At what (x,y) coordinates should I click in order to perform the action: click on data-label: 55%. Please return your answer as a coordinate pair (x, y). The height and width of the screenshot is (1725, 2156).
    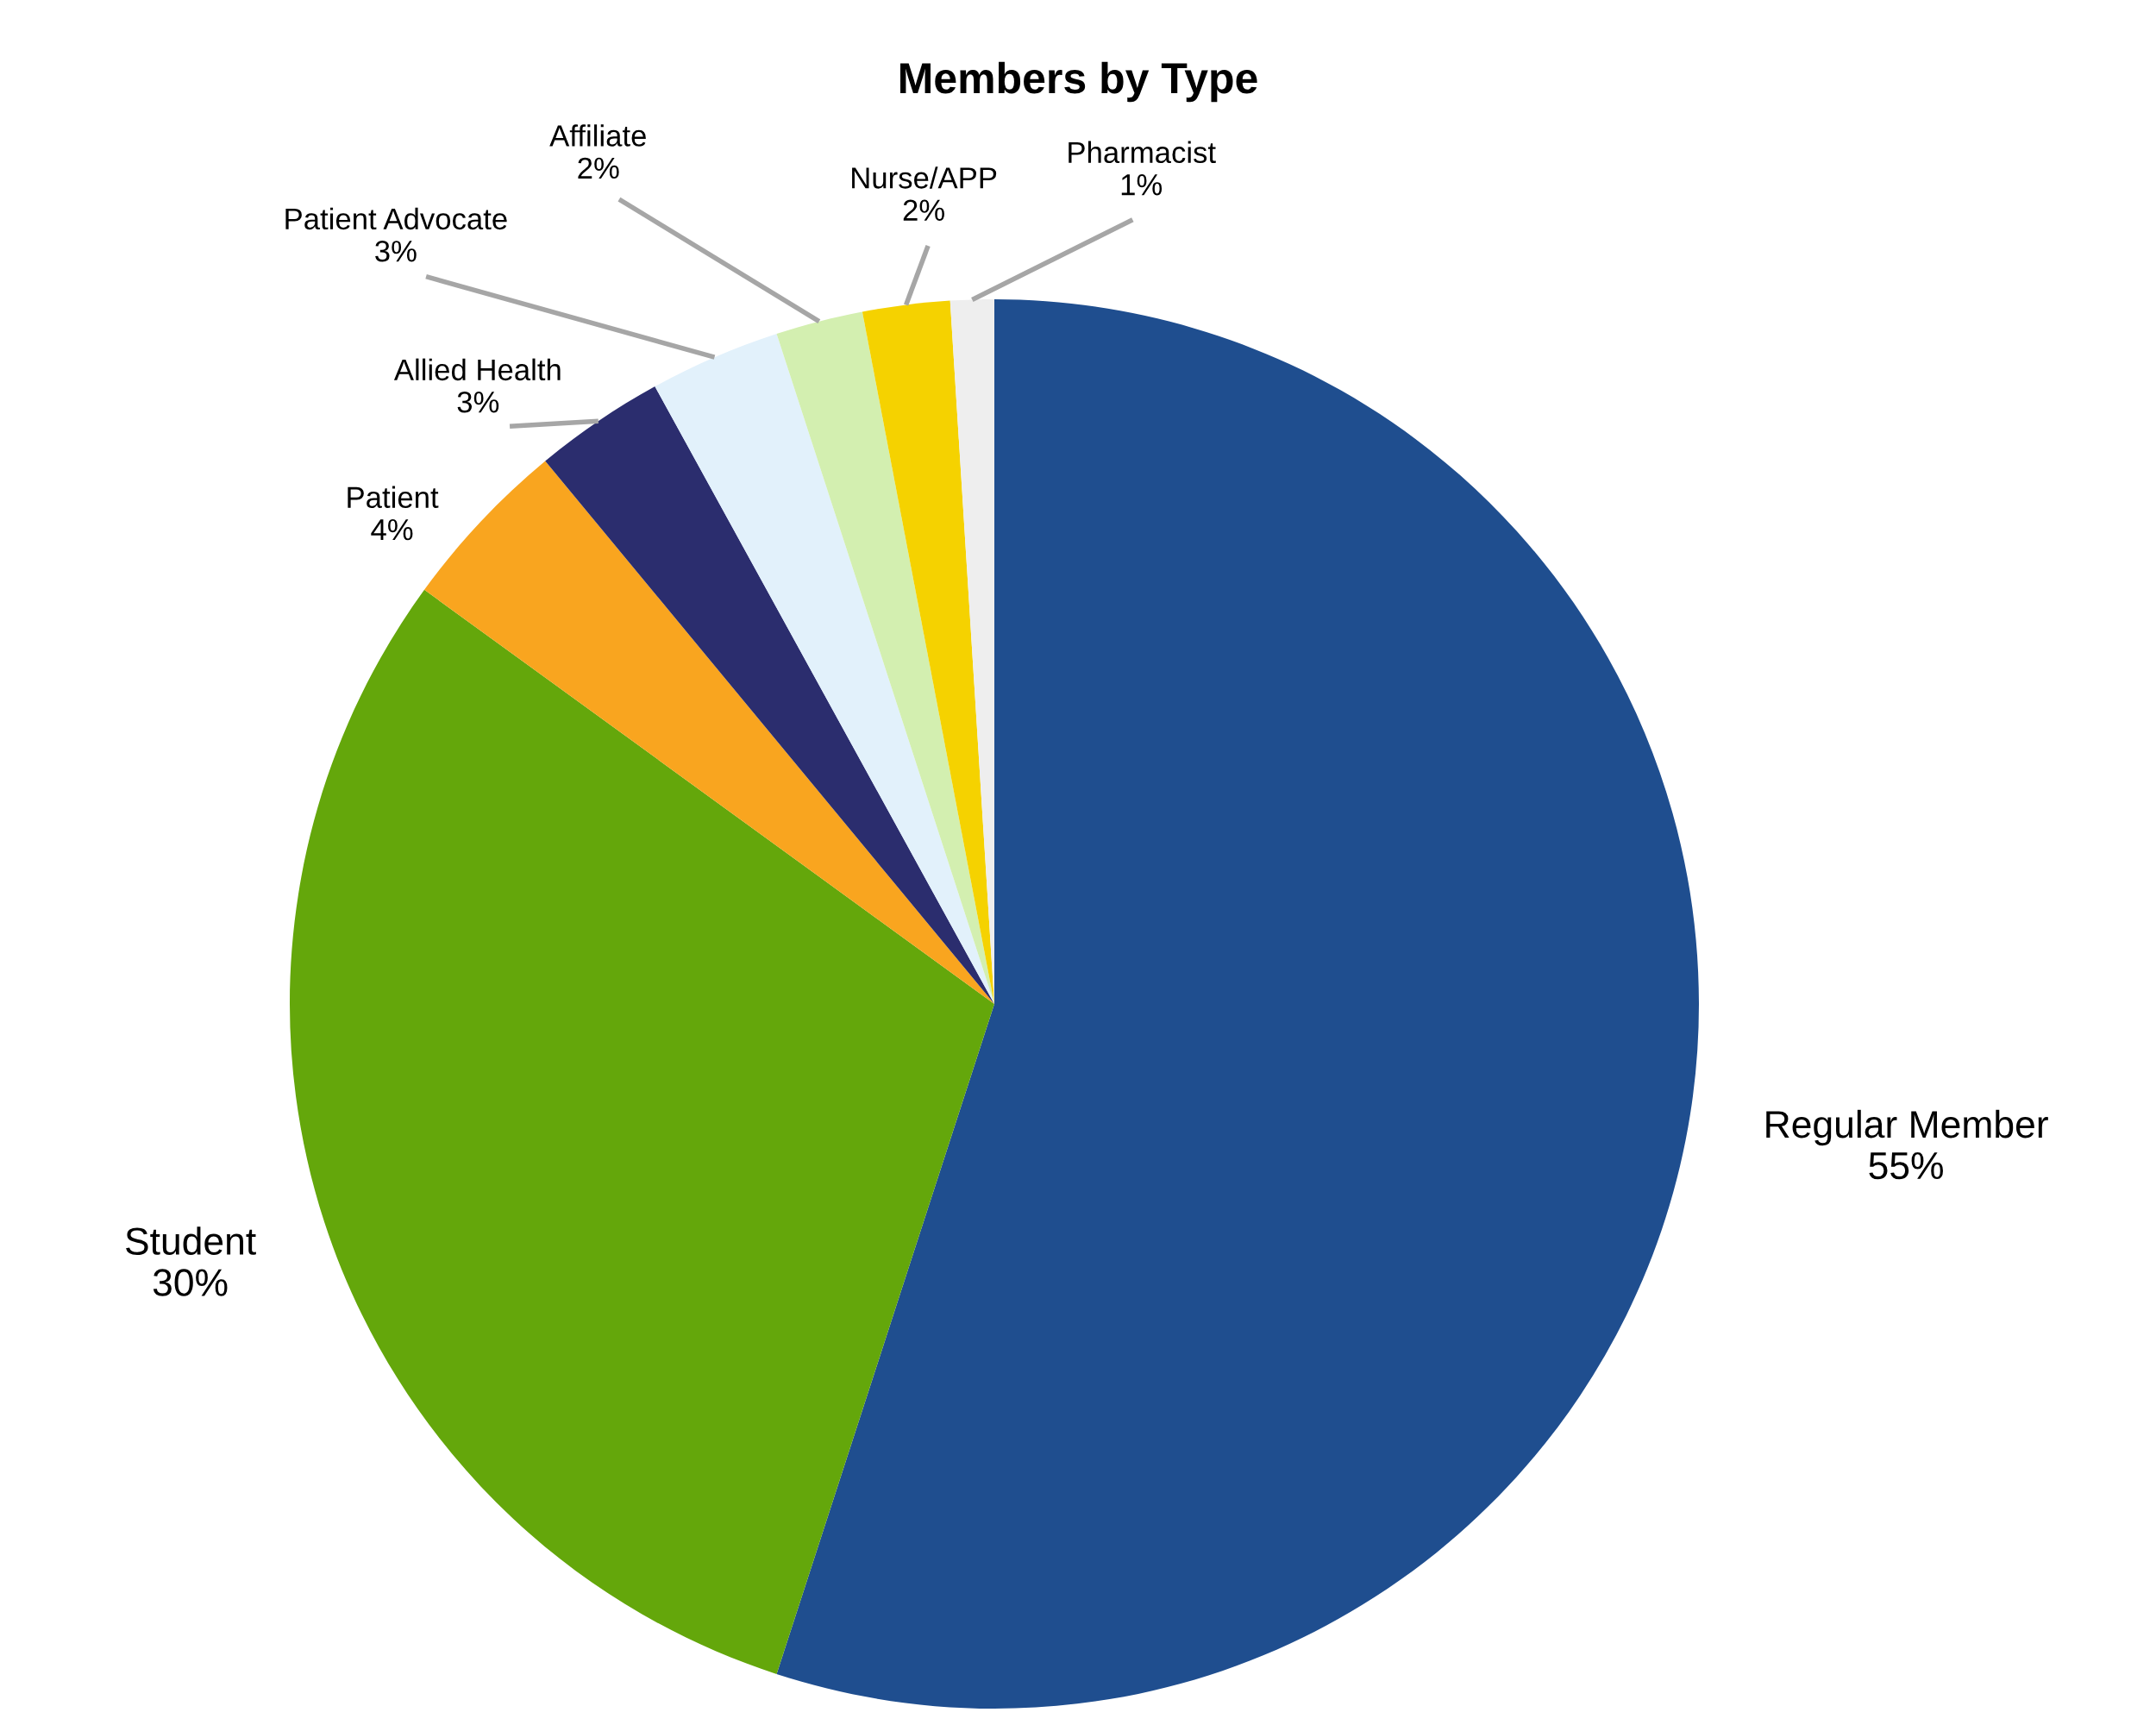
    Looking at the image, I should click on (1906, 1166).